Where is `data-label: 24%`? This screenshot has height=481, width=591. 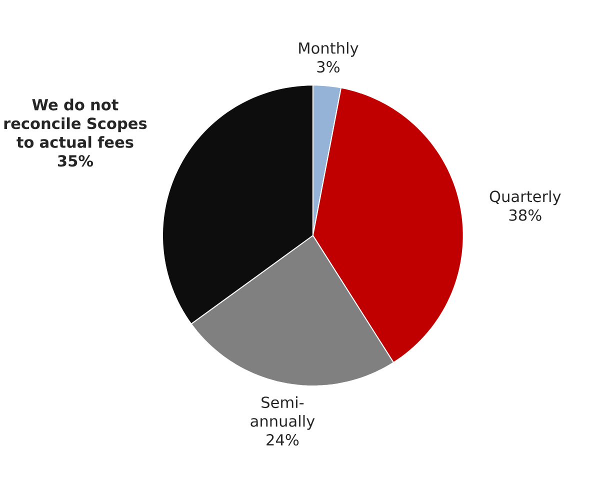
data-label: 24% is located at coordinates (282, 440).